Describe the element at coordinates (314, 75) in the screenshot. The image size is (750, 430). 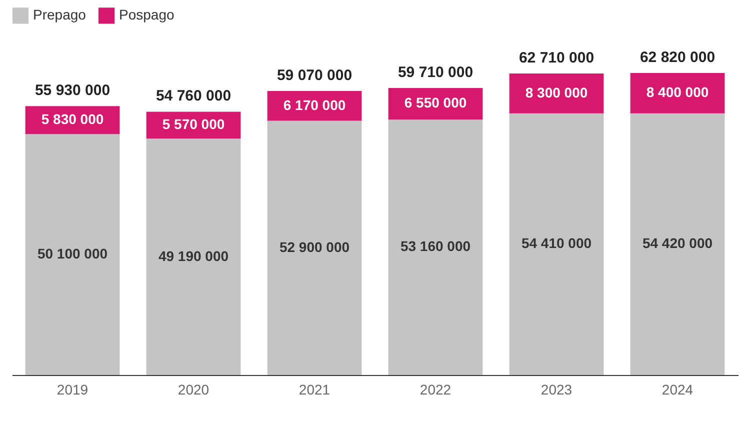
I see `total-label: 59 070 000` at that location.